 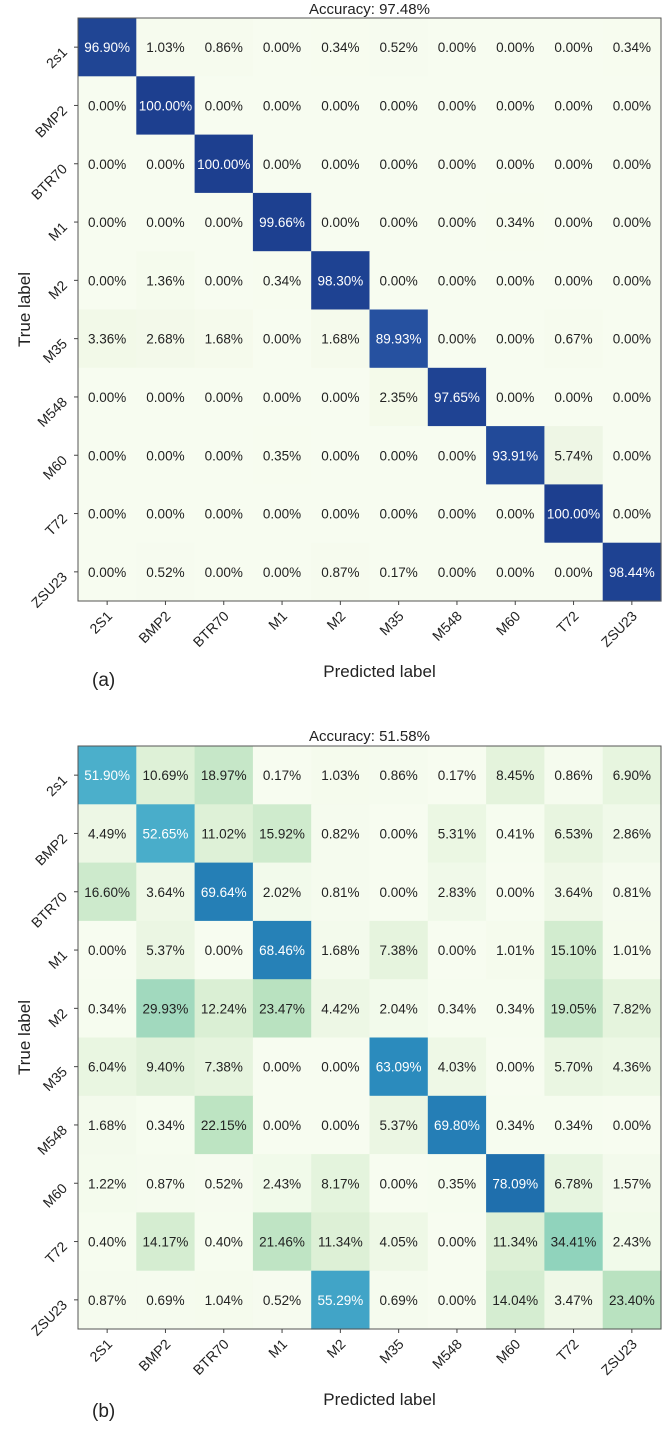 I want to click on x-tick-label: M2, so click(x=335, y=1348).